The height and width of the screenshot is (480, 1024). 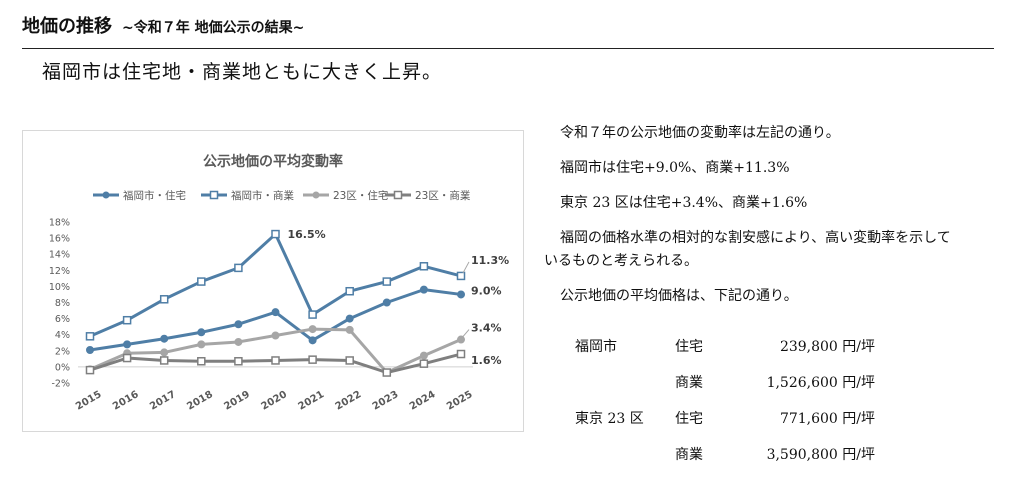 What do you see at coordinates (725, 354) in the screenshot?
I see `price-row: 福岡市 住宅 239,800 円/坪` at bounding box center [725, 354].